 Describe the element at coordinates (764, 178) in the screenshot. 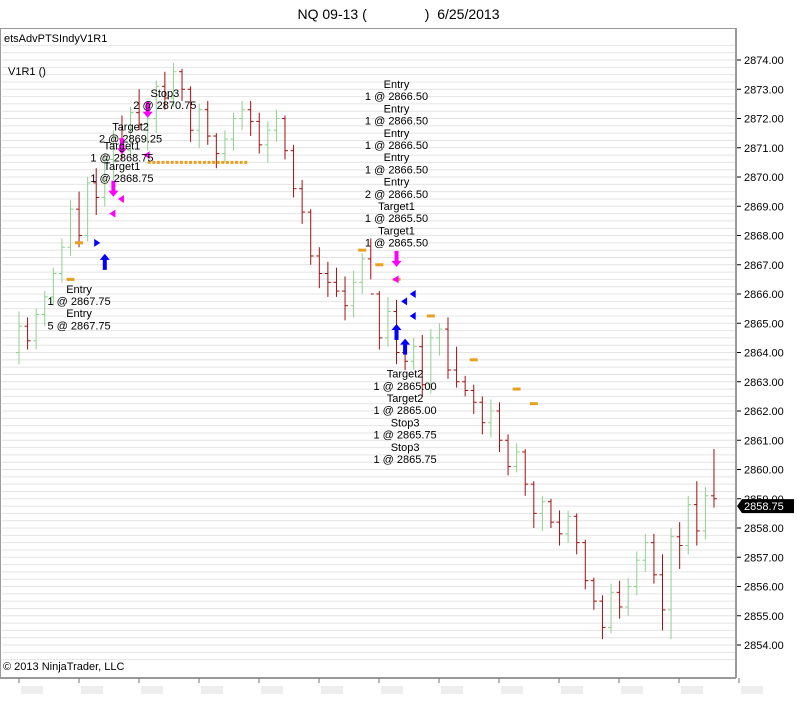

I see `price-tick-label: 2870.00` at that location.